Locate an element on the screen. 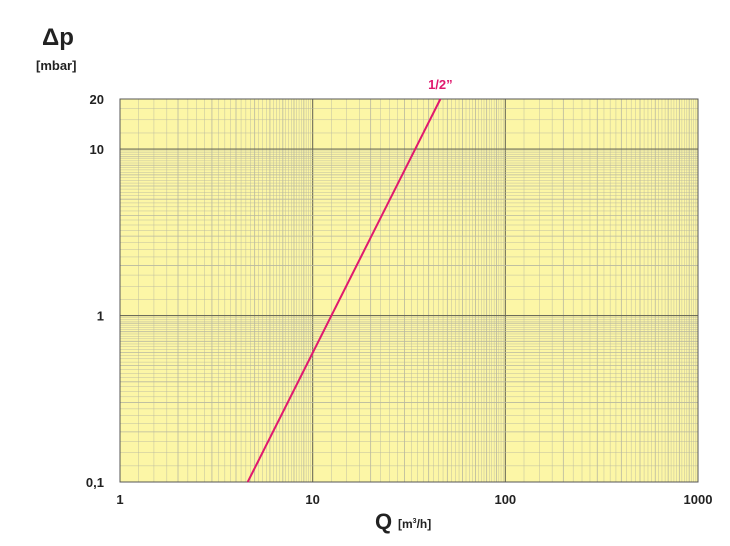 This screenshot has width=730, height=546. x-tick-label: 1000 is located at coordinates (698, 499).